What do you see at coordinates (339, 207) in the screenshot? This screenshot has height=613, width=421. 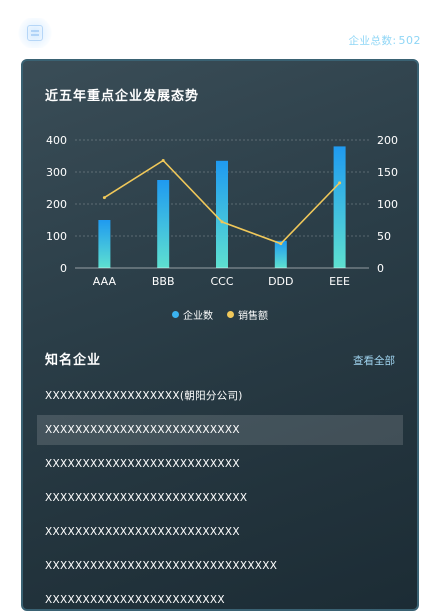 I see `bar-eee` at bounding box center [339, 207].